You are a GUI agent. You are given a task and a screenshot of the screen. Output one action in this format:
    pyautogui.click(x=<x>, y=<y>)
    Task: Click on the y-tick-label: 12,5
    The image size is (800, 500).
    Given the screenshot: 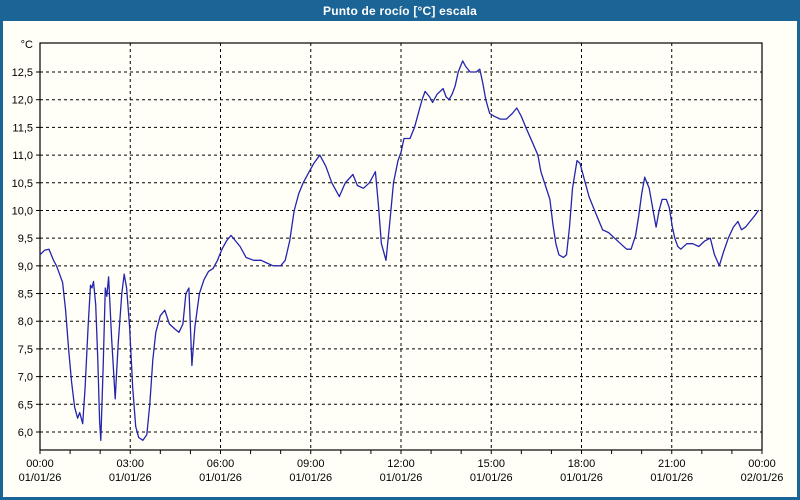 What is the action you would take?
    pyautogui.click(x=22, y=73)
    